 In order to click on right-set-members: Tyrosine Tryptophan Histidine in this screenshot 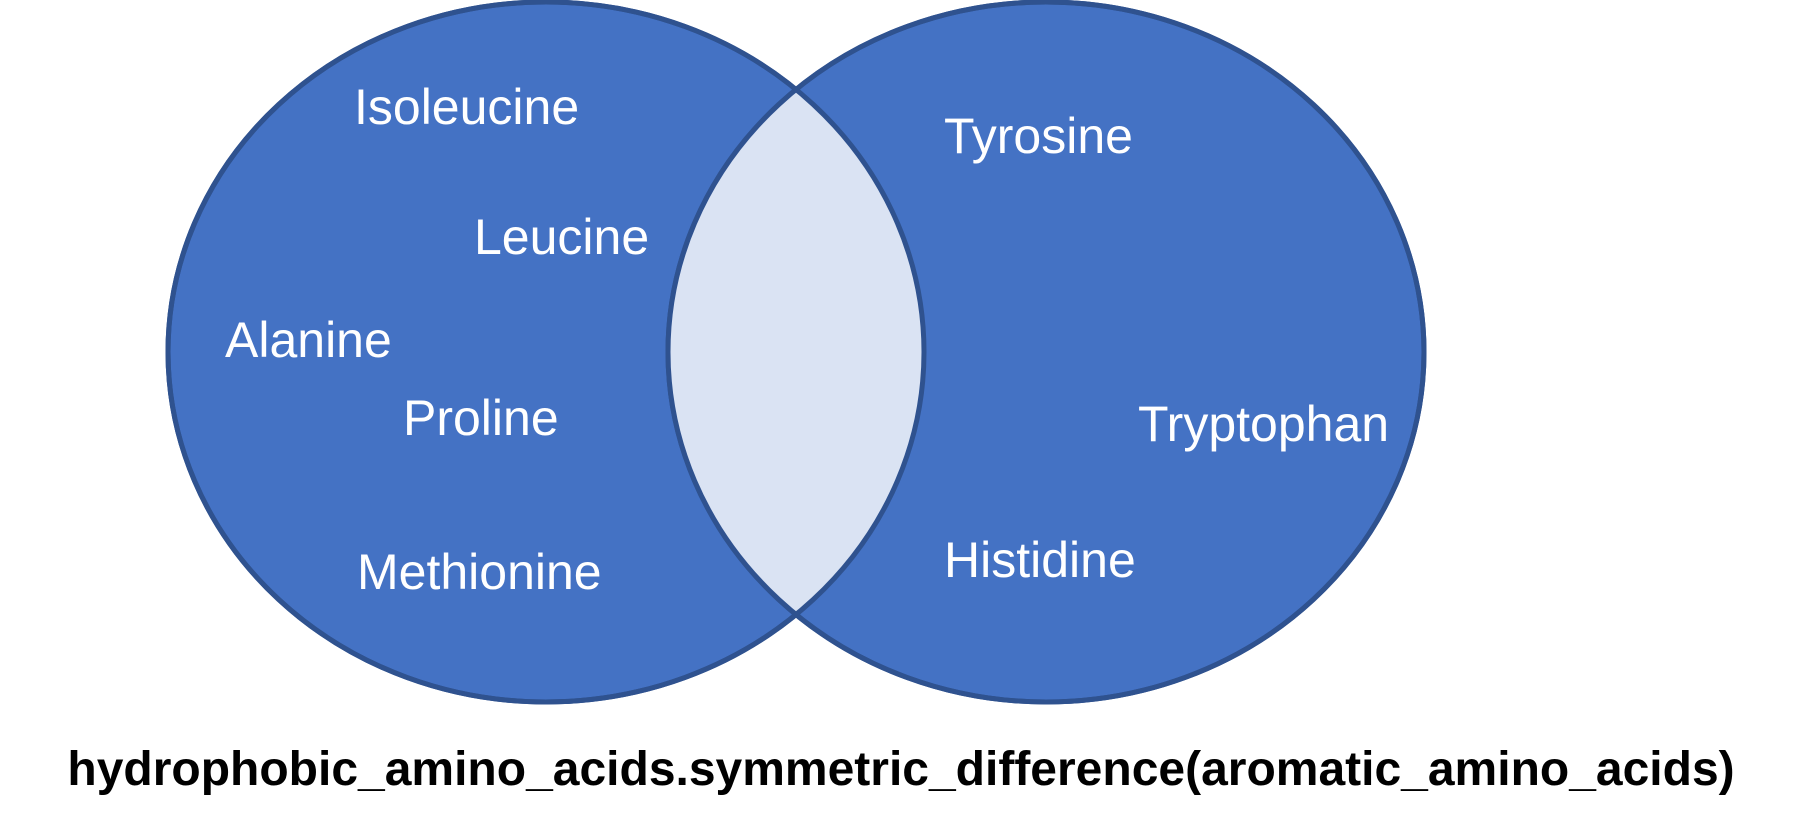, I will do `click(1166, 348)`.